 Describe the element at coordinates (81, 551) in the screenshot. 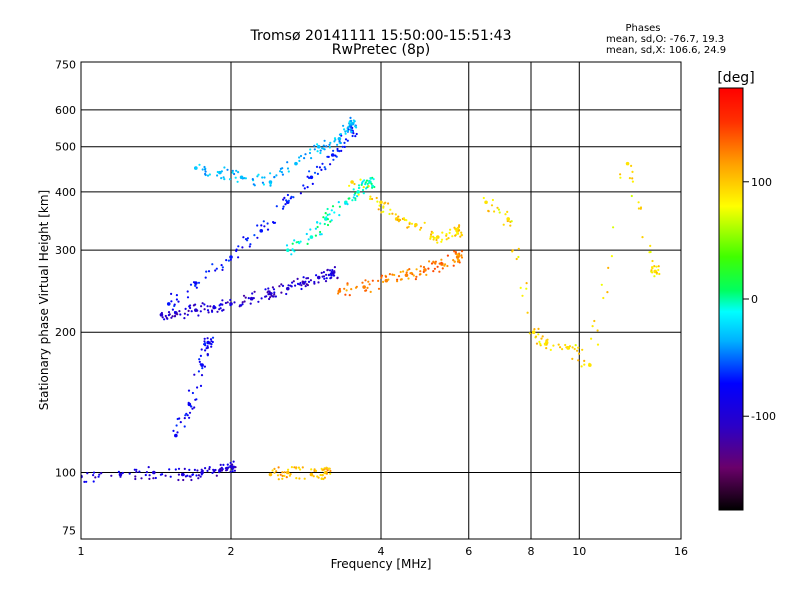

I see `x-tick-label: 1` at that location.